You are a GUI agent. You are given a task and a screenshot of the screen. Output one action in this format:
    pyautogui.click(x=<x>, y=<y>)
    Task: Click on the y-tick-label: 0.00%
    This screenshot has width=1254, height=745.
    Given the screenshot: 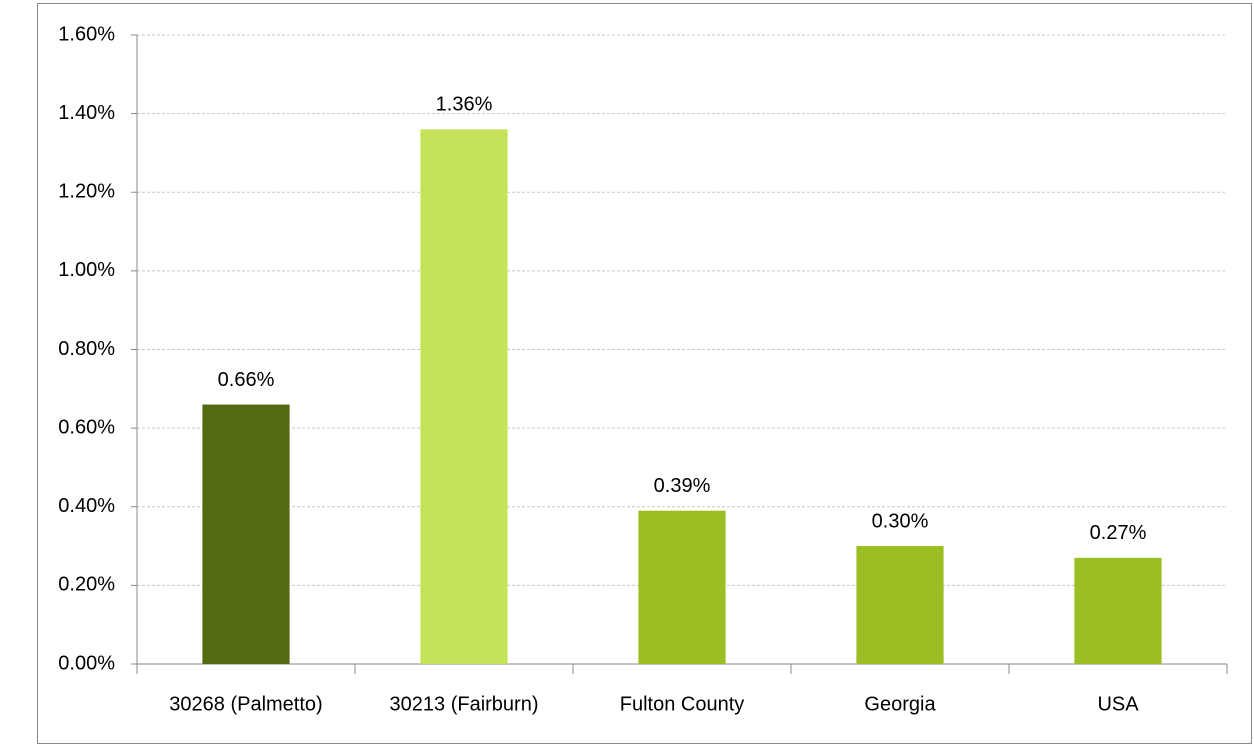 What is the action you would take?
    pyautogui.click(x=86, y=663)
    